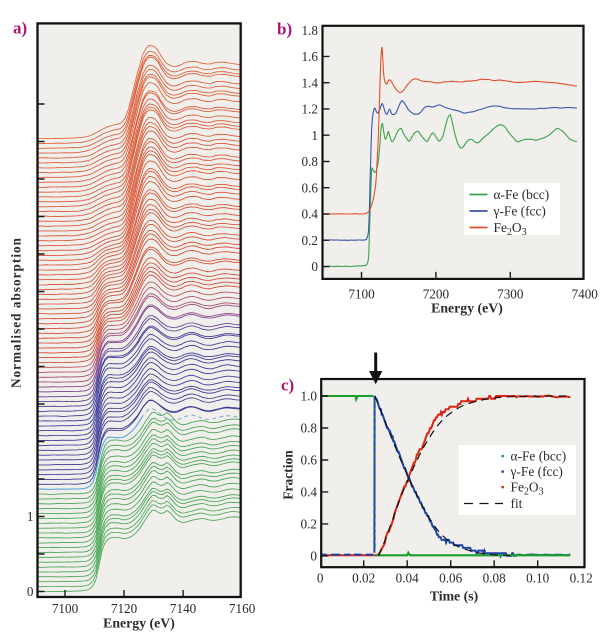 The image size is (615, 644). I want to click on svg-text: 0.08, so click(494, 577).